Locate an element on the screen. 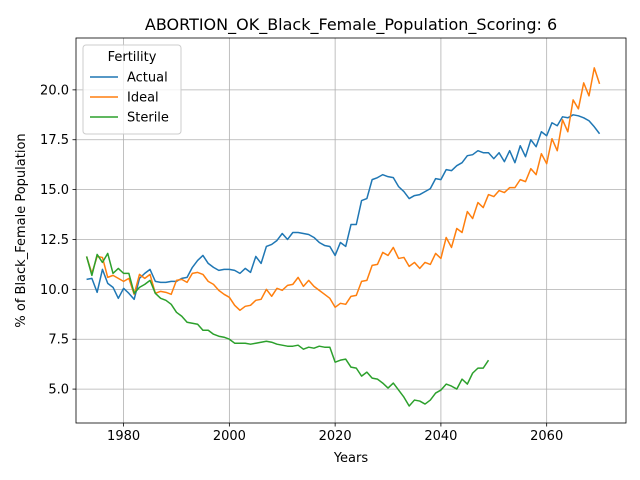 The image size is (640, 480). y-tick-label: 17.5 is located at coordinates (54, 140).